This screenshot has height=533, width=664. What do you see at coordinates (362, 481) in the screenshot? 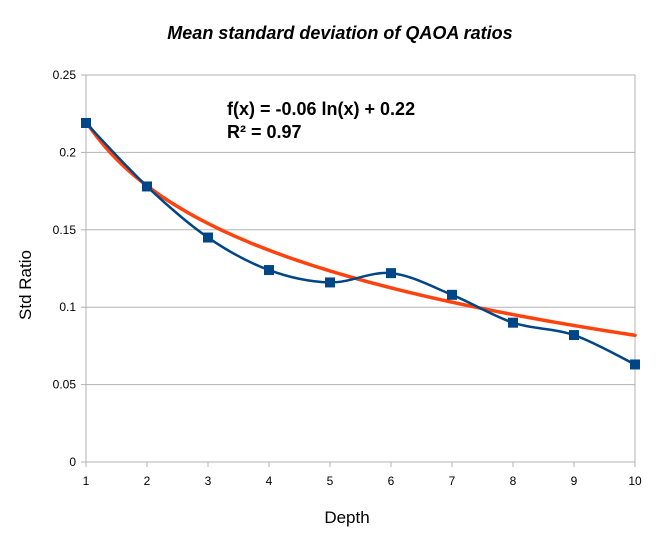
I see `x-tick-labels: 1 2 3 4 5 6 7 8 9 10` at bounding box center [362, 481].